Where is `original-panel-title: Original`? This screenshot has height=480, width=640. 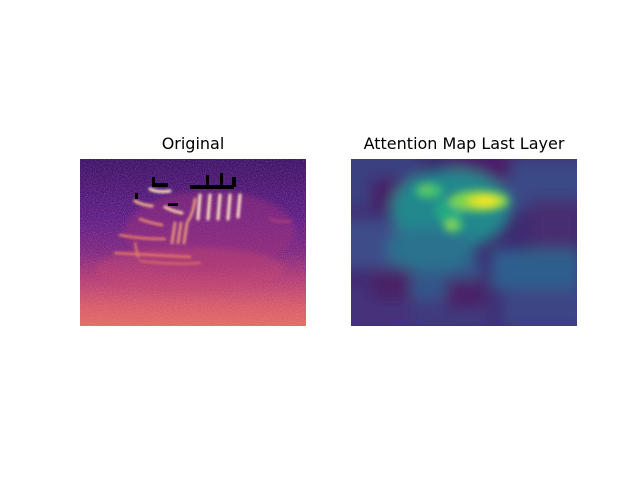
original-panel-title: Original is located at coordinates (193, 143).